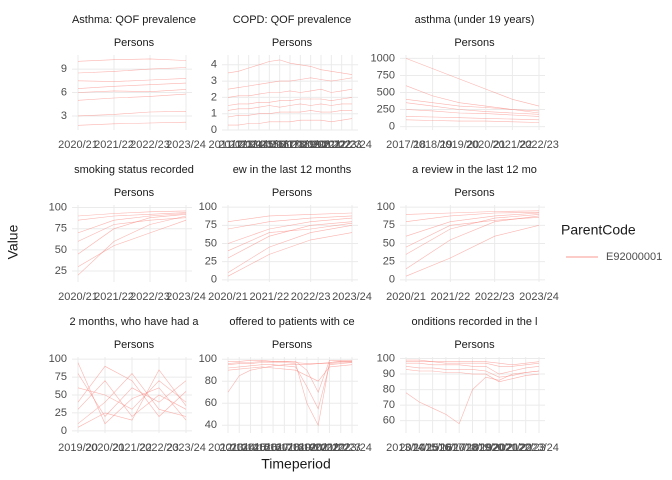  I want to click on x-axis-title: Timeperiod, so click(296, 464).